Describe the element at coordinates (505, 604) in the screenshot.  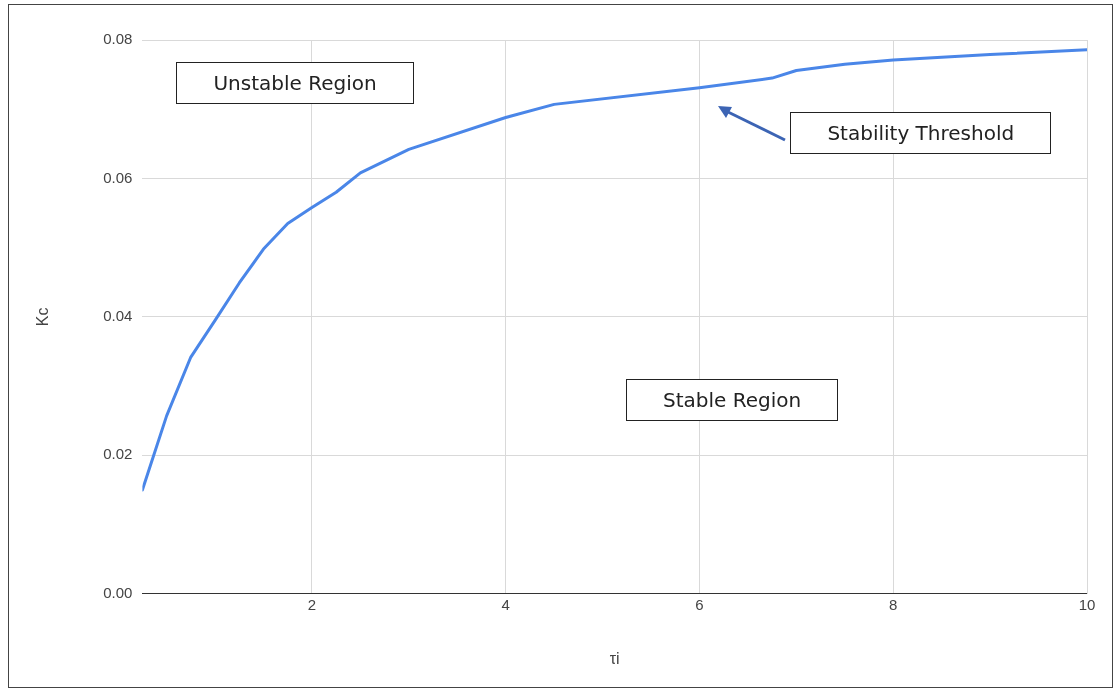
I see `x-tick-label: 4` at that location.